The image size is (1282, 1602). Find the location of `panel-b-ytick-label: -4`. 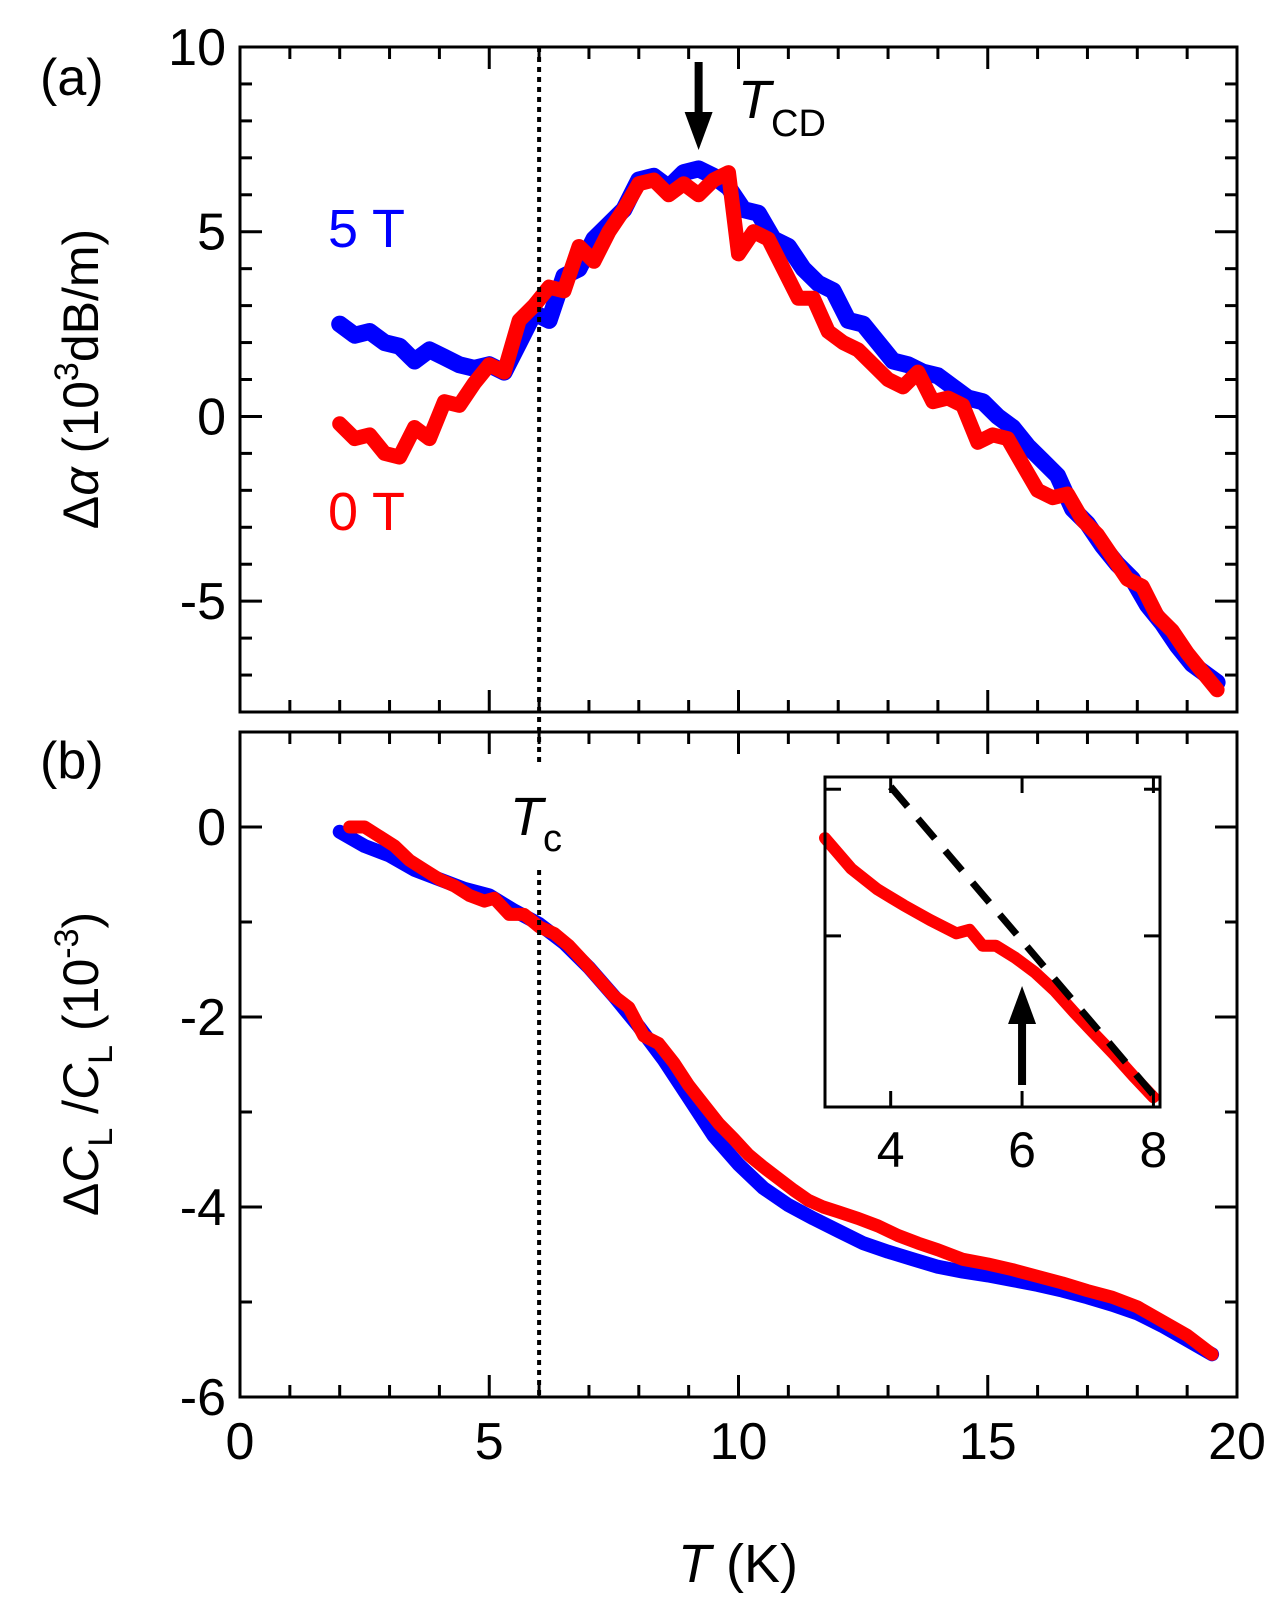

panel-b-ytick-label: -4 is located at coordinates (203, 1208).